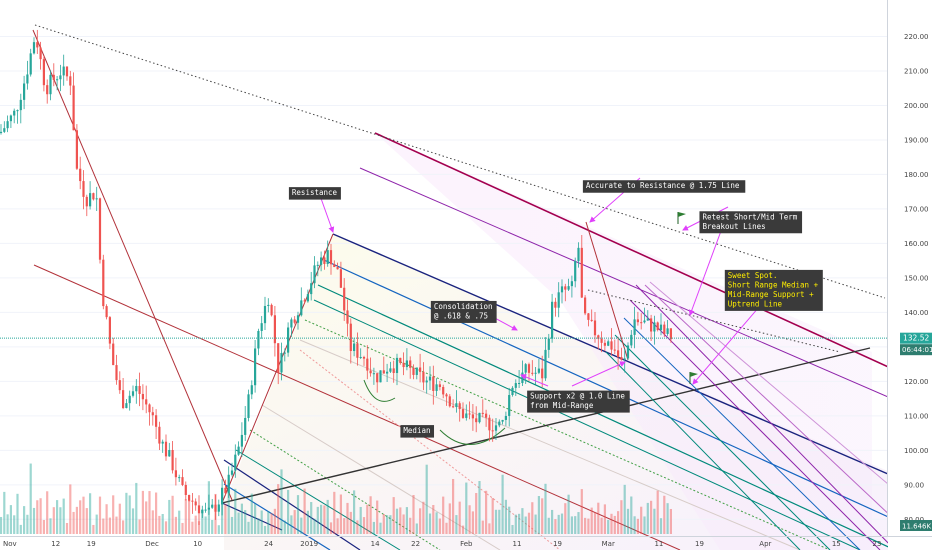  I want to click on x-tick-label: Dec, so click(152, 544).